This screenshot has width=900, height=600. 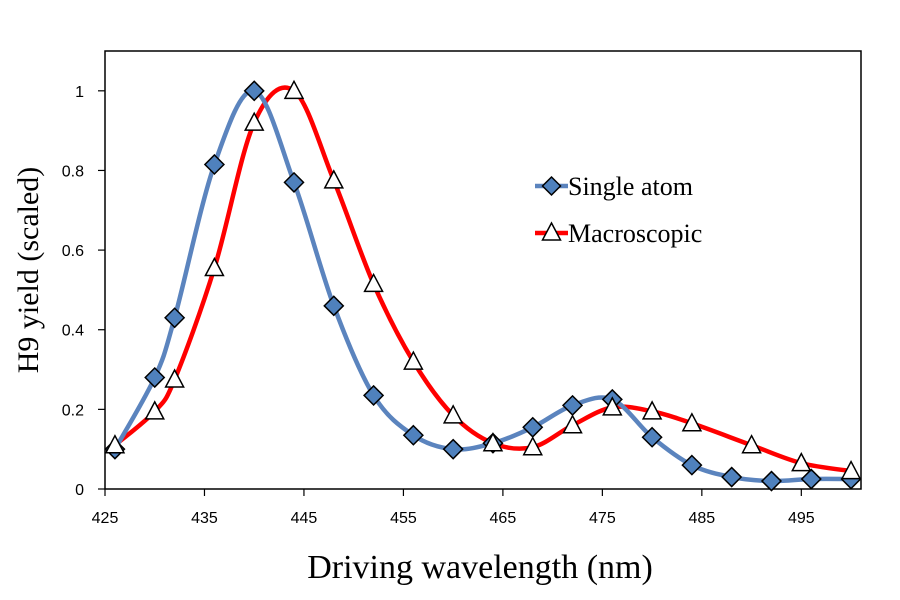 What do you see at coordinates (503, 518) in the screenshot?
I see `x-tick-label: 465` at bounding box center [503, 518].